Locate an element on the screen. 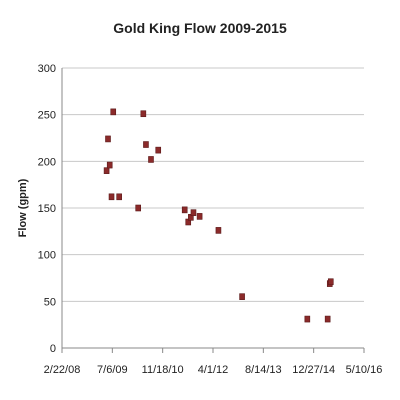 The width and height of the screenshot is (400, 400). y-tick-label: 250 is located at coordinates (47, 116).